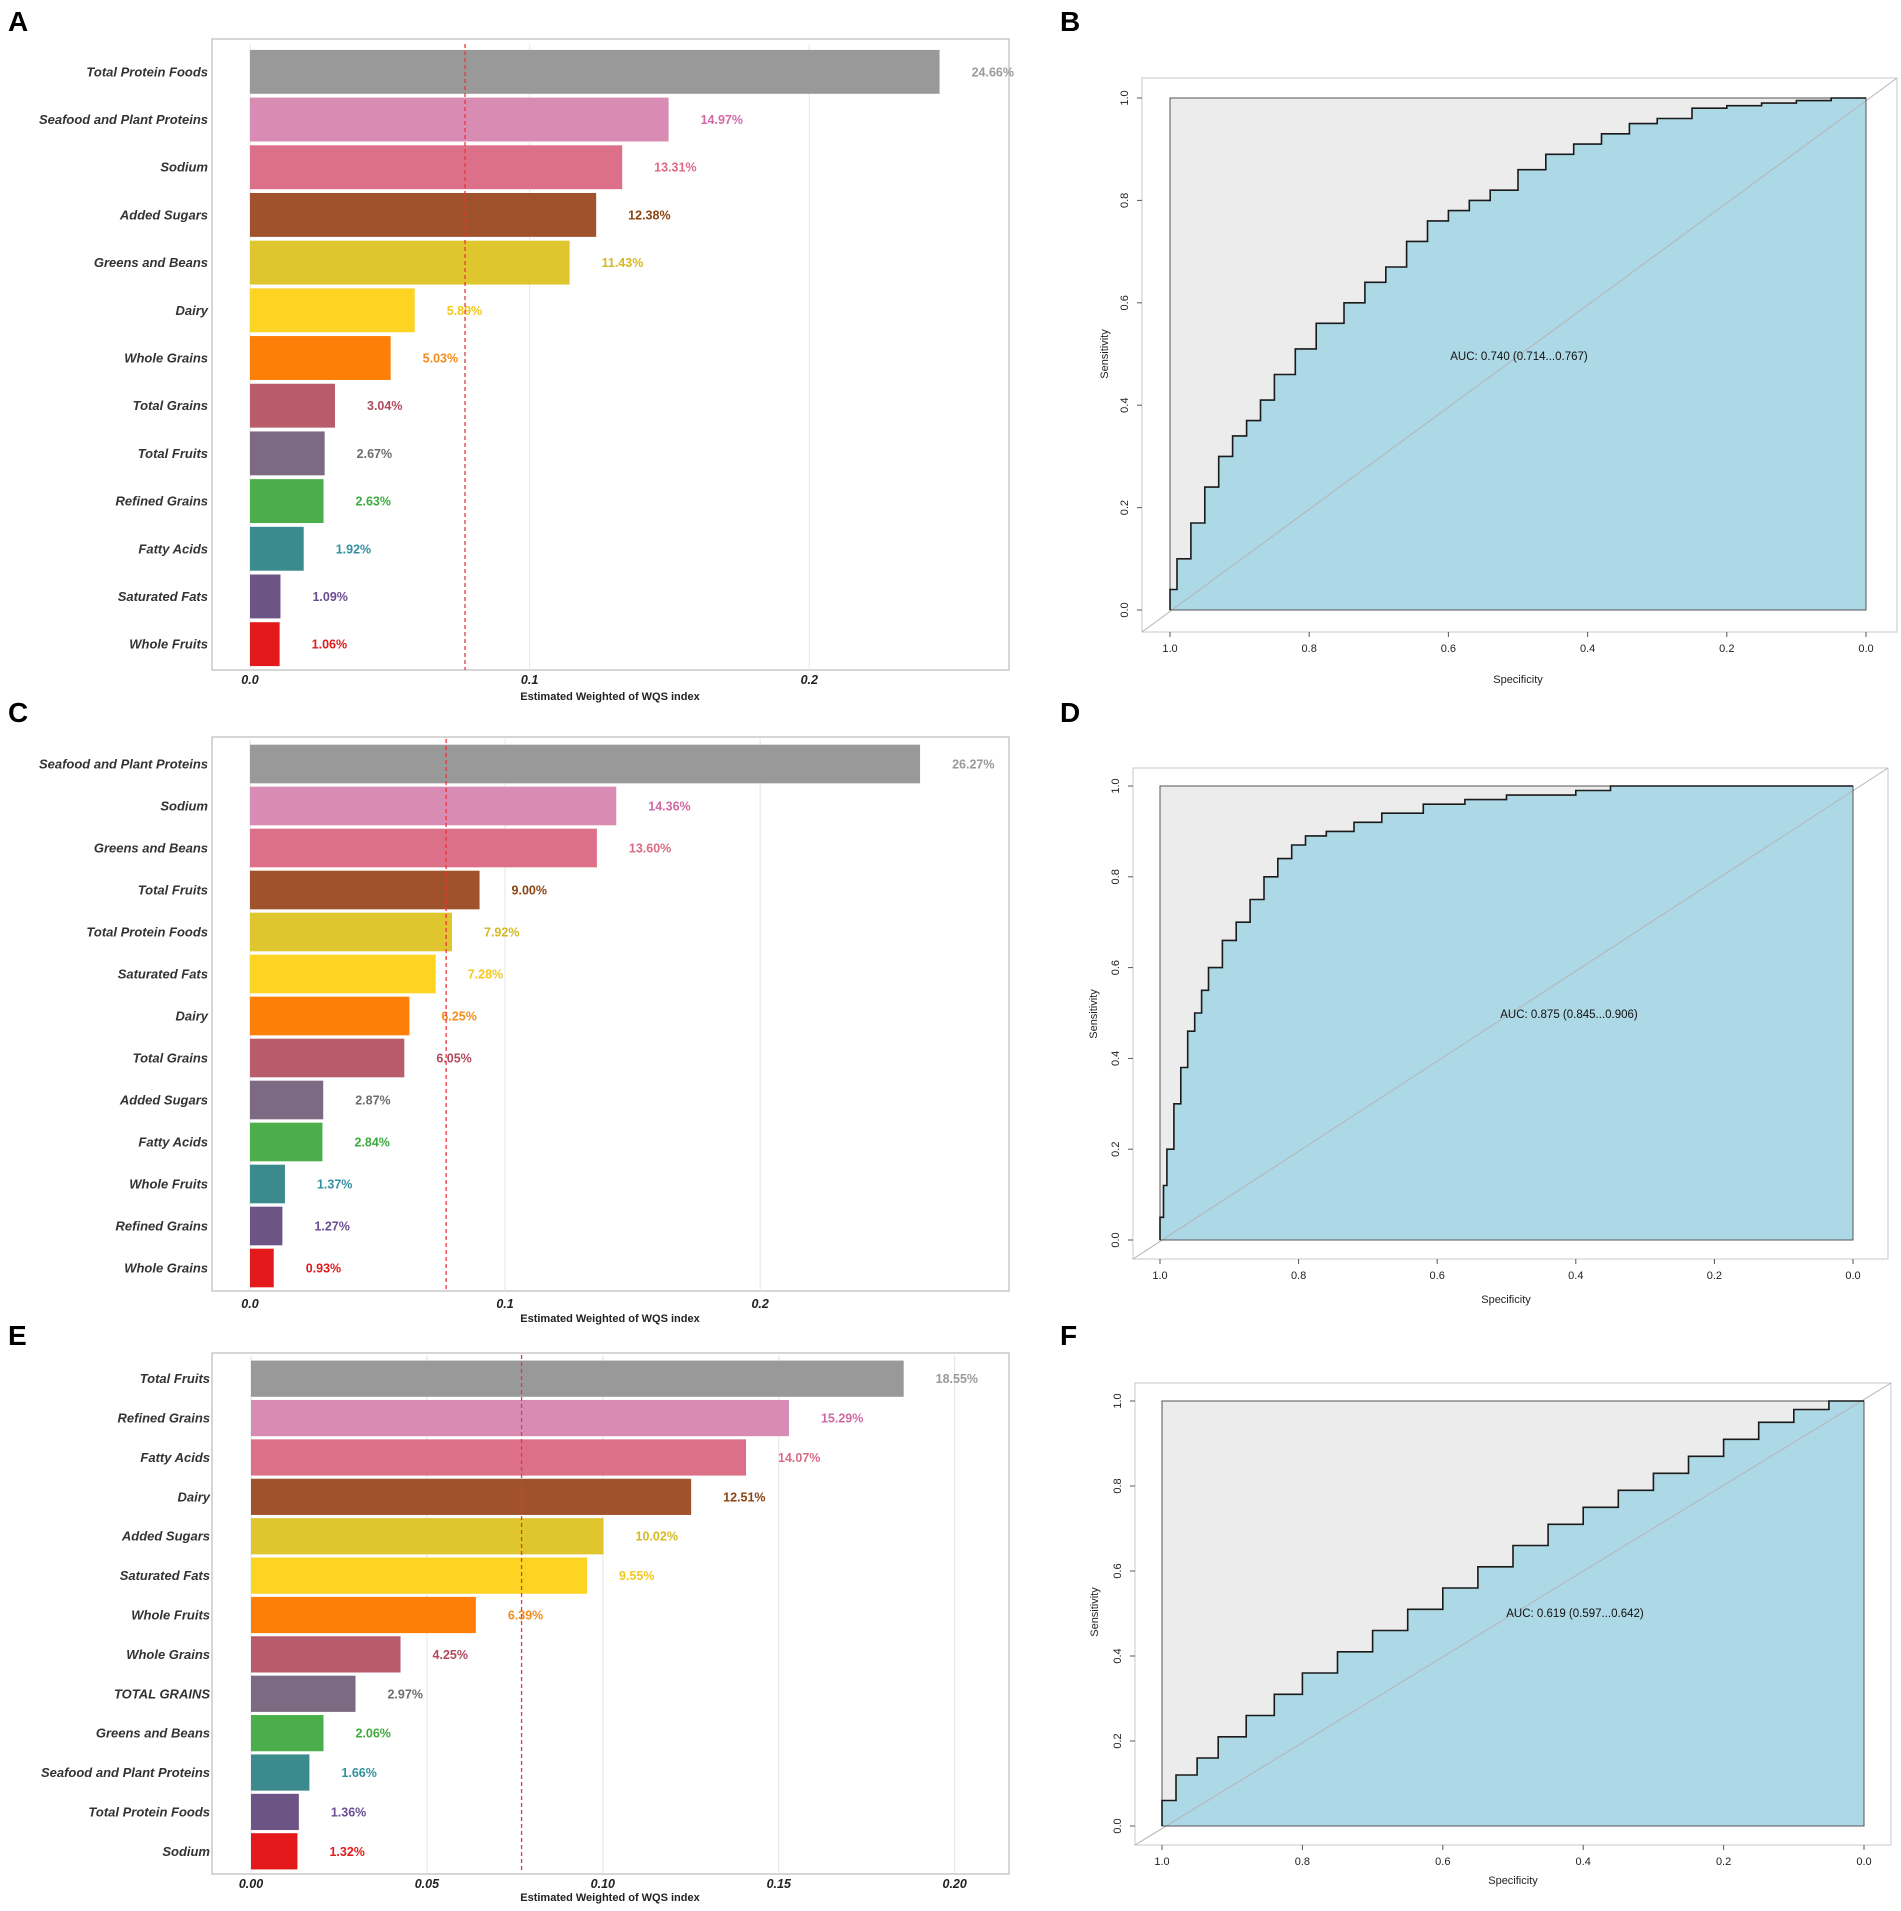  I want to click on roc-square-f, so click(1513, 1613).